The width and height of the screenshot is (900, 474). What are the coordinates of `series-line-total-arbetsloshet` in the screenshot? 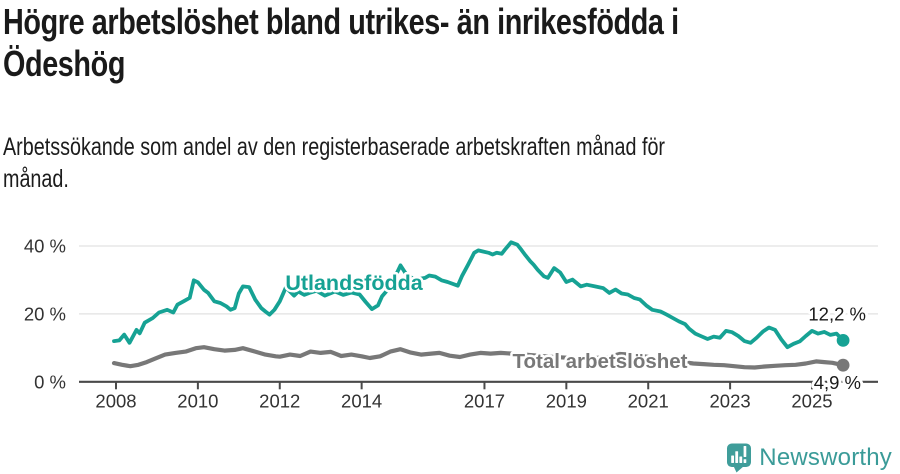 It's located at (478, 357).